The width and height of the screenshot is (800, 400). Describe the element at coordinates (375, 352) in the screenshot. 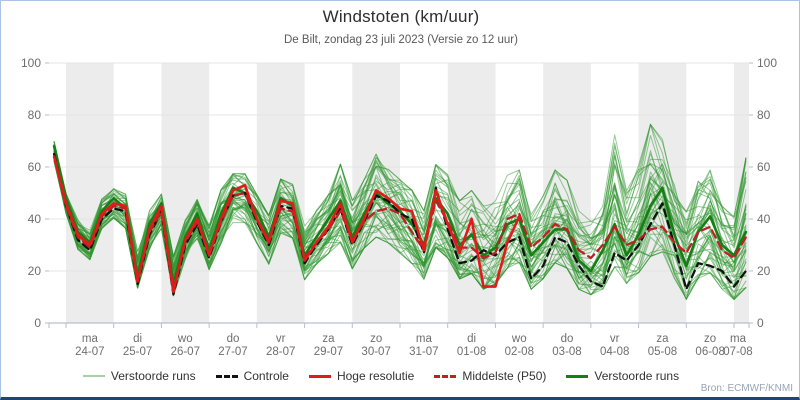

I see `svg-text: 30-07` at that location.